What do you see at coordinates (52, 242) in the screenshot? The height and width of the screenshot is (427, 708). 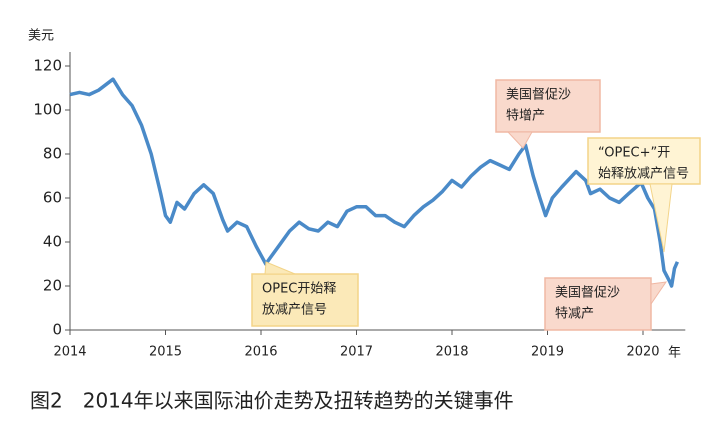 I see `y-tick-label: 40` at bounding box center [52, 242].